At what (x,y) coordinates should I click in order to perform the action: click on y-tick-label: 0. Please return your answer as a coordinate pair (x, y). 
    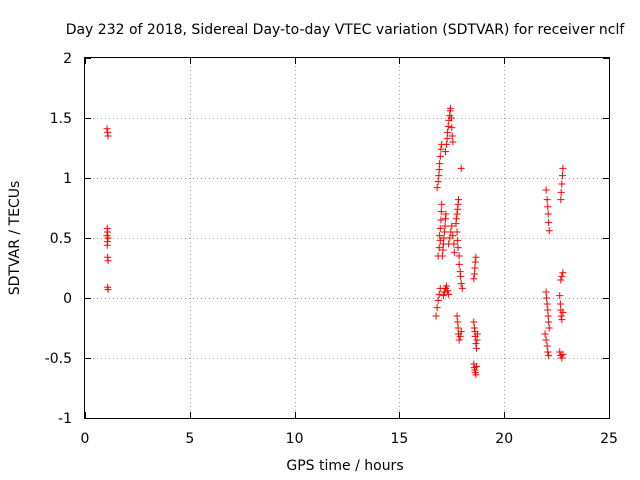
    Looking at the image, I should click on (67, 299).